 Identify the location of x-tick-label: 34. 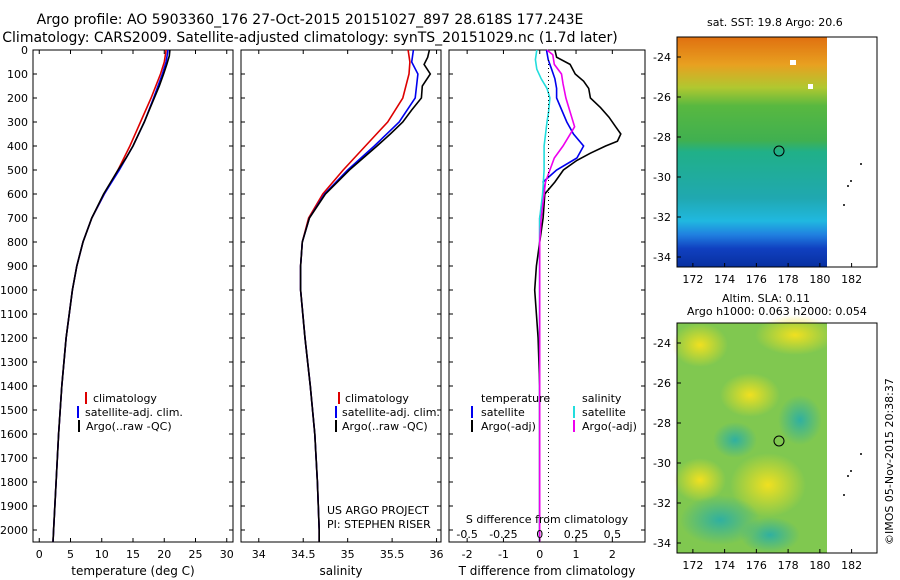
(259, 554).